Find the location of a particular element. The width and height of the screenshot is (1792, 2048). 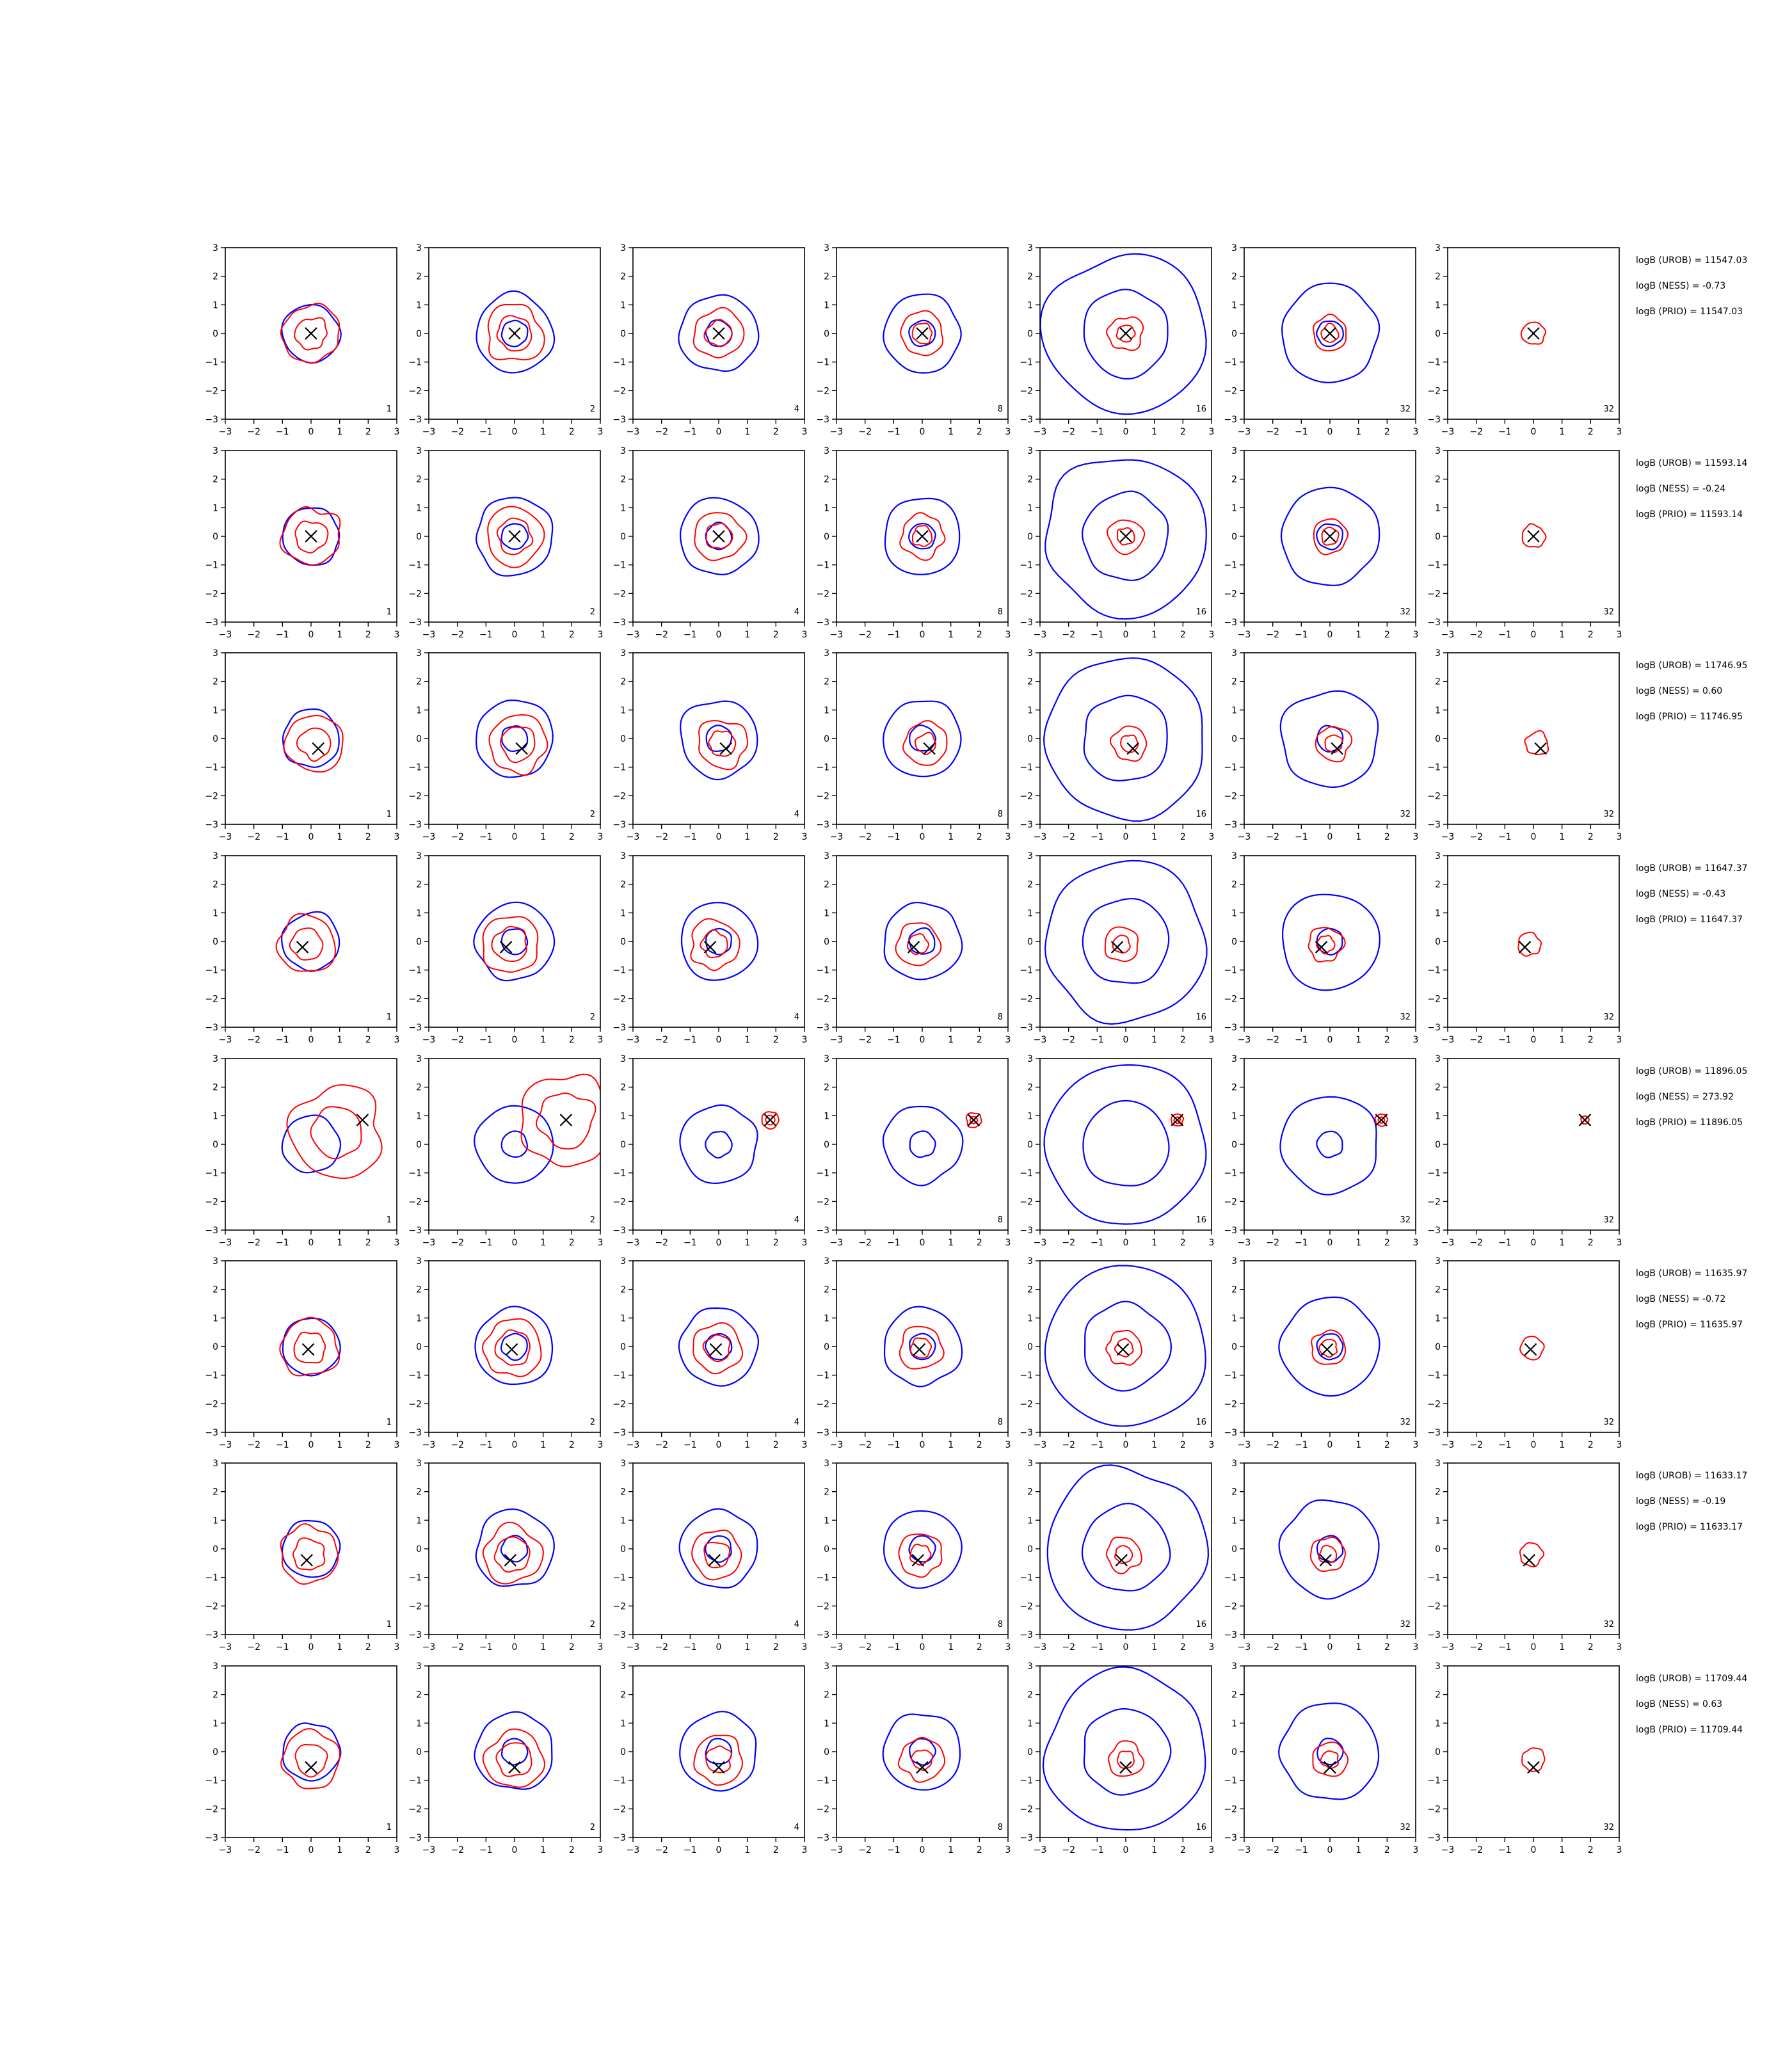

panel-r8-c3: −3−3 −2 −2 −1 −1 0 0 1 1 2 2 3 3 4 is located at coordinates (709, 1758).